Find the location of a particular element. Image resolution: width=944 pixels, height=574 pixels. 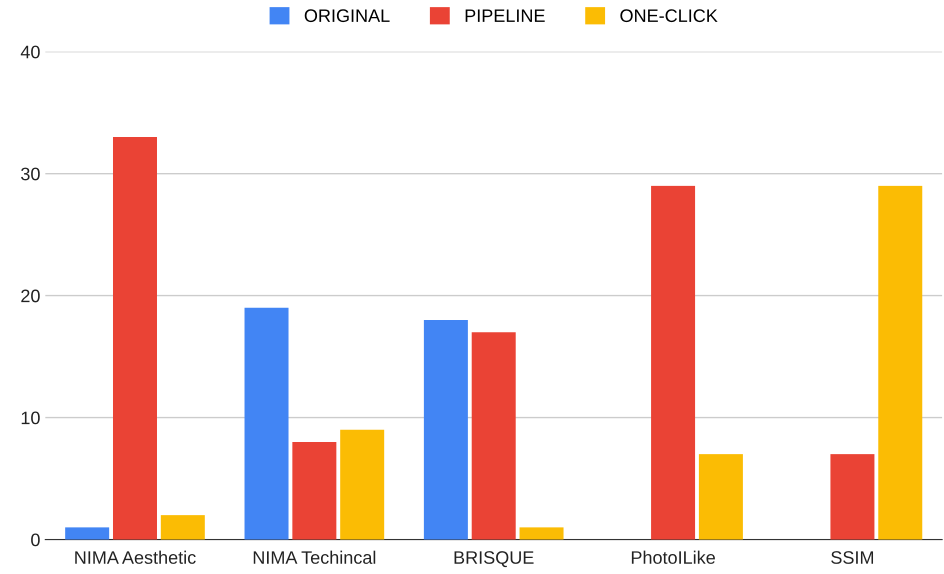

y-tick-label: 30 is located at coordinates (30, 174).